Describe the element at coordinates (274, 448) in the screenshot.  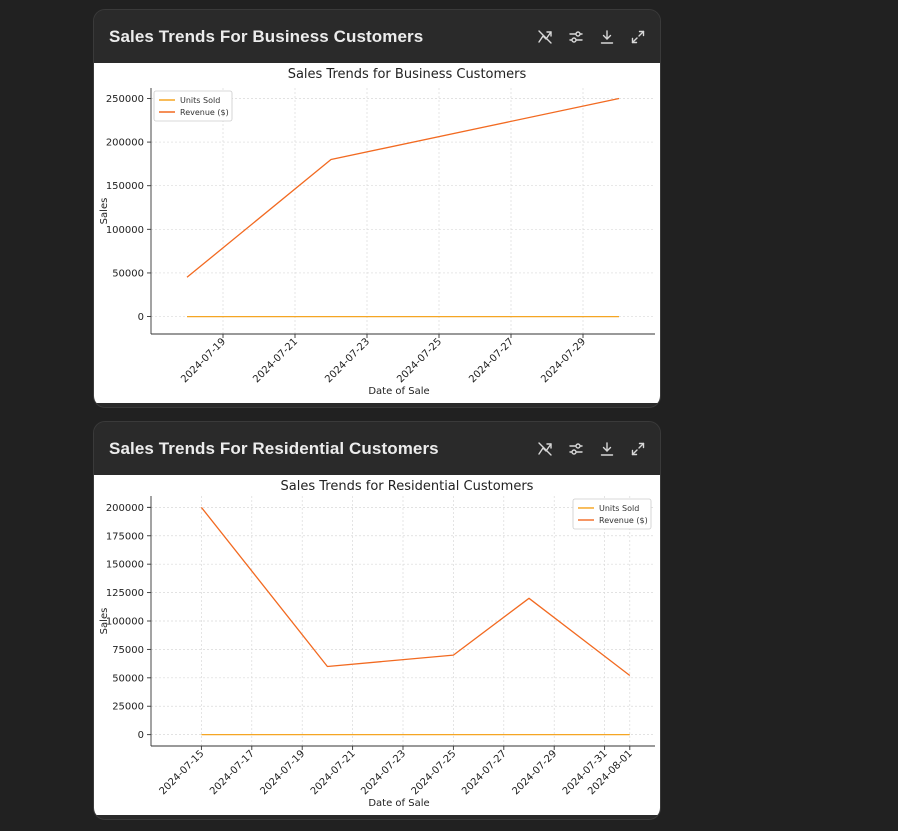
I see `card-title: Sales Trends For Residential Customers` at that location.